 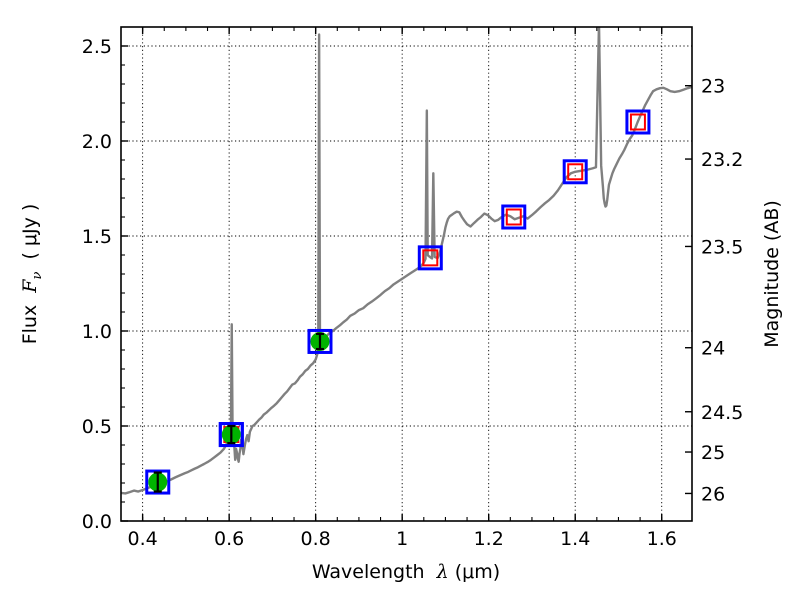 I want to click on y-right-tick-label: 24, so click(x=713, y=349).